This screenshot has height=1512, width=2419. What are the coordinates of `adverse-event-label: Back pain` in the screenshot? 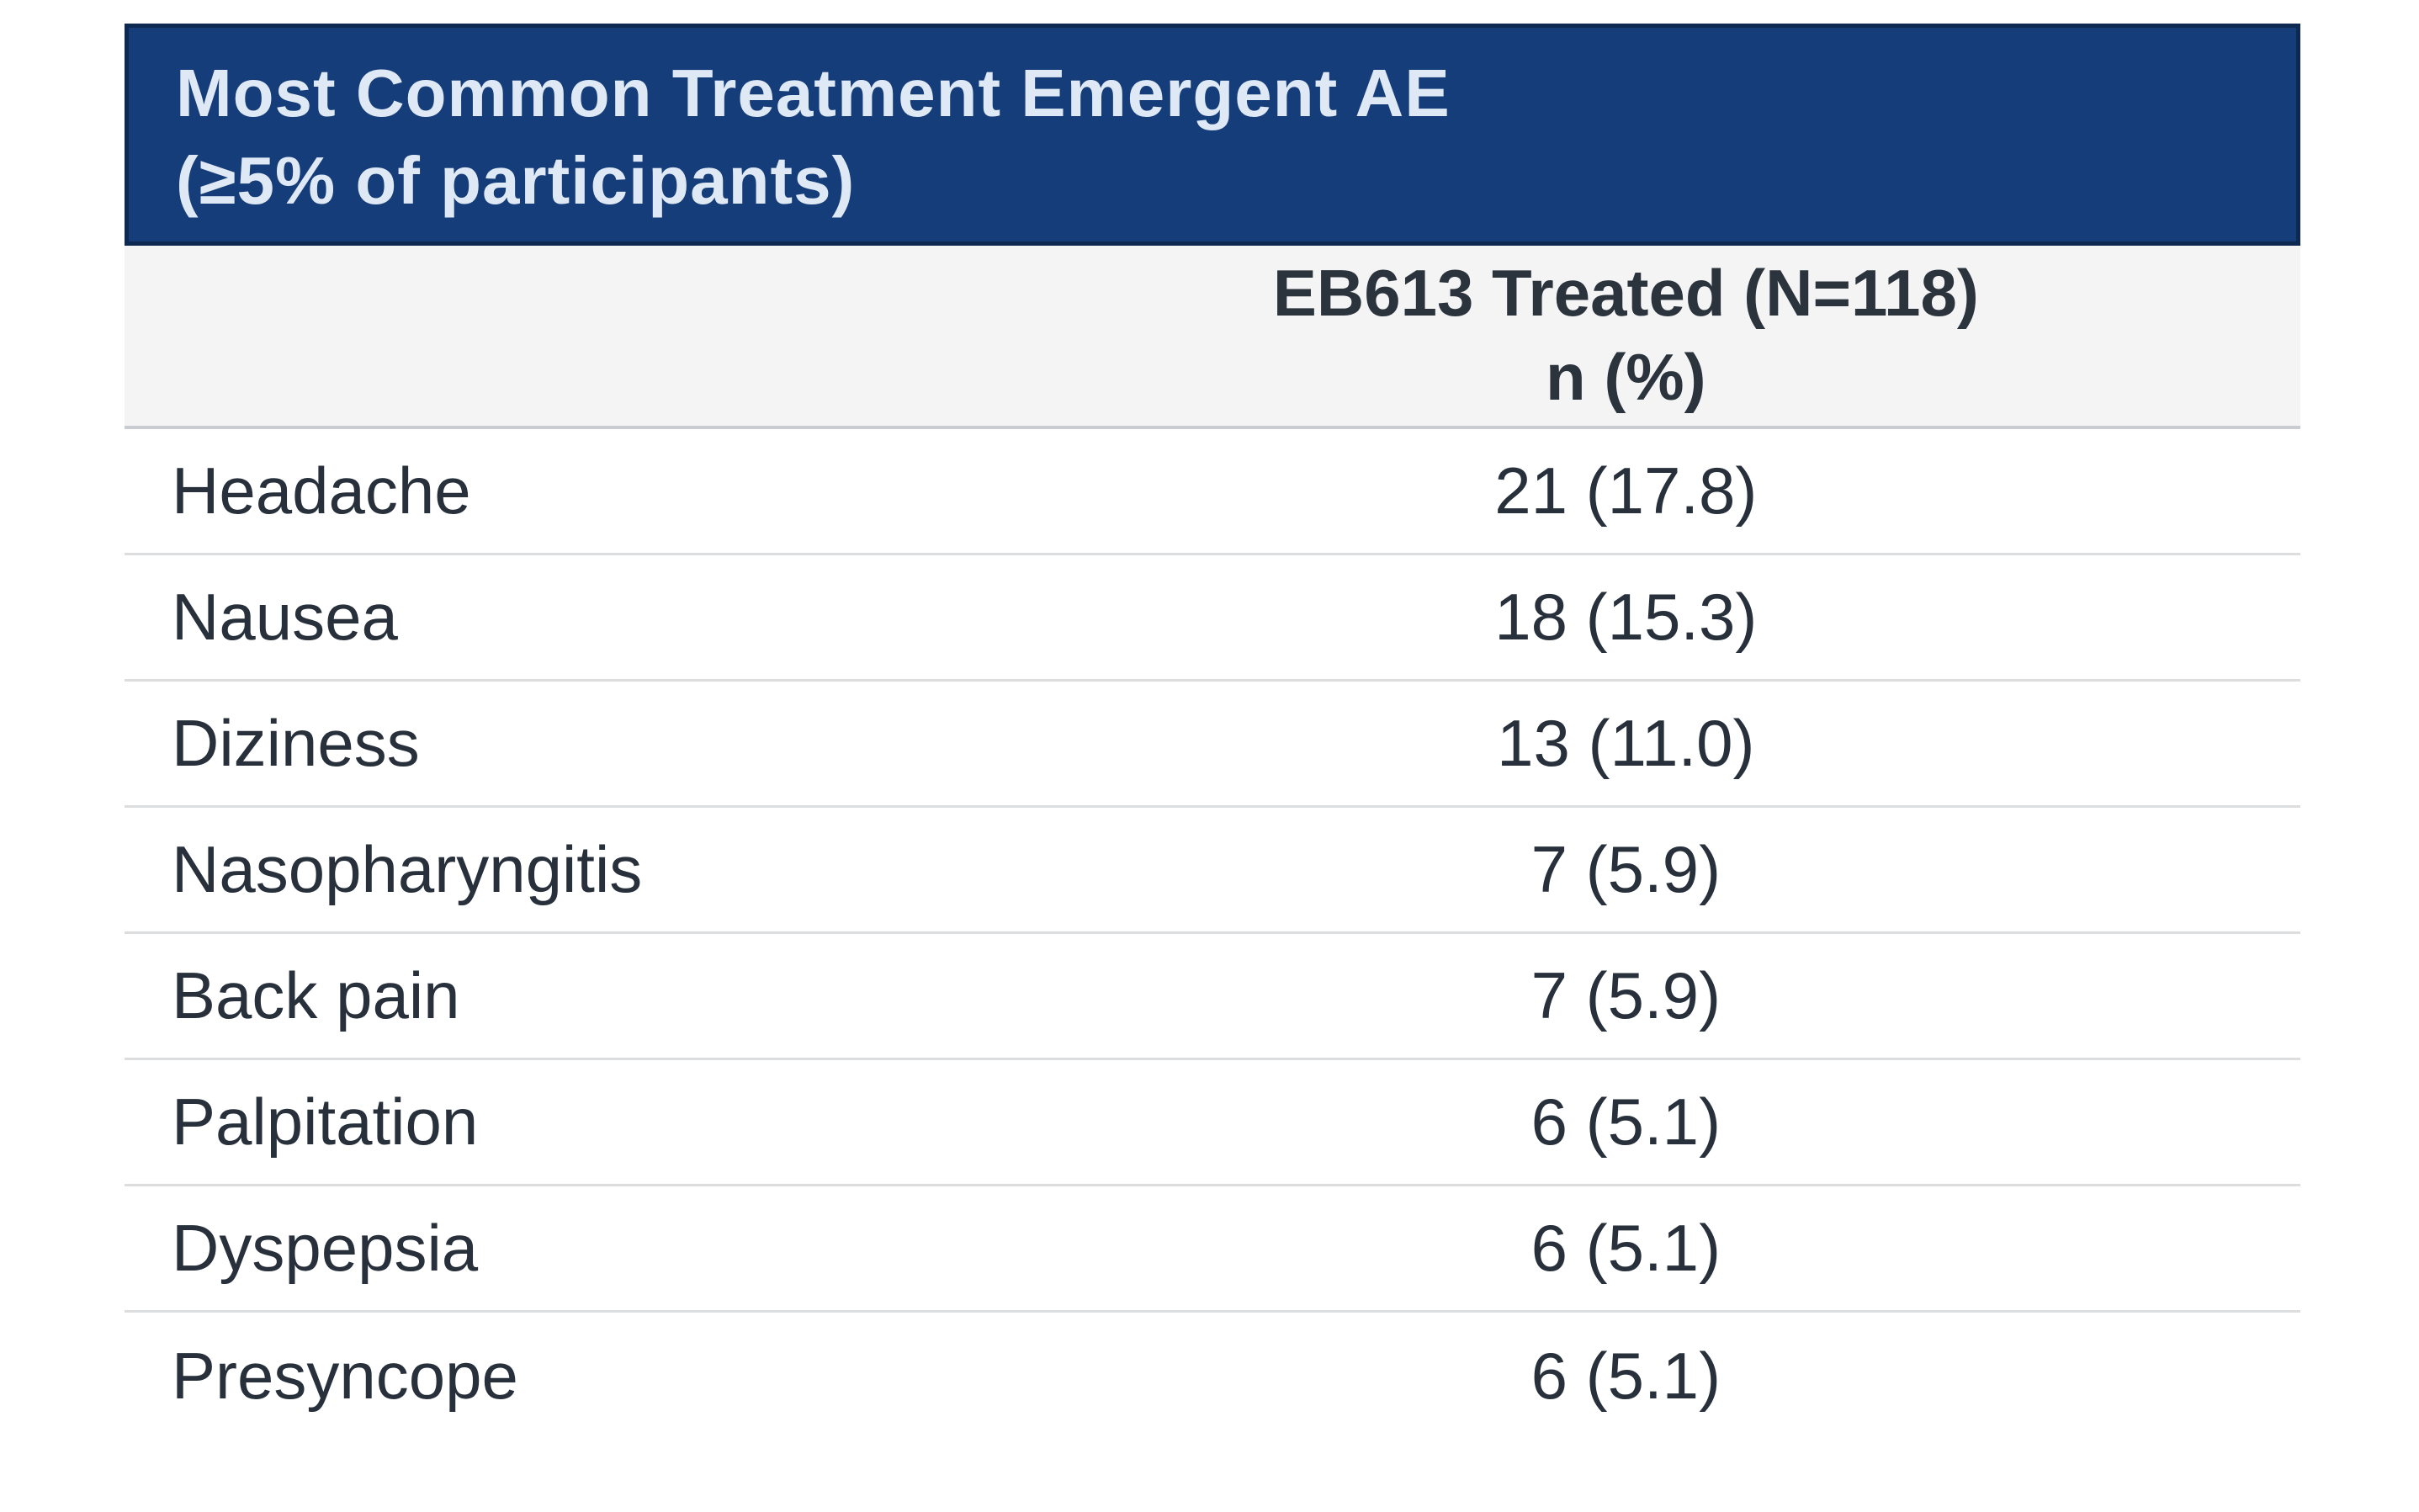 It's located at (316, 995).